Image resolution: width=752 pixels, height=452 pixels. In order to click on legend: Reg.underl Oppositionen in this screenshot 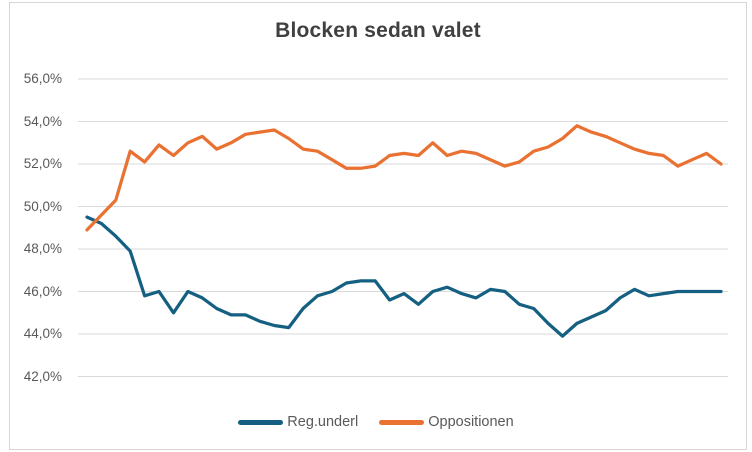, I will do `click(376, 422)`.